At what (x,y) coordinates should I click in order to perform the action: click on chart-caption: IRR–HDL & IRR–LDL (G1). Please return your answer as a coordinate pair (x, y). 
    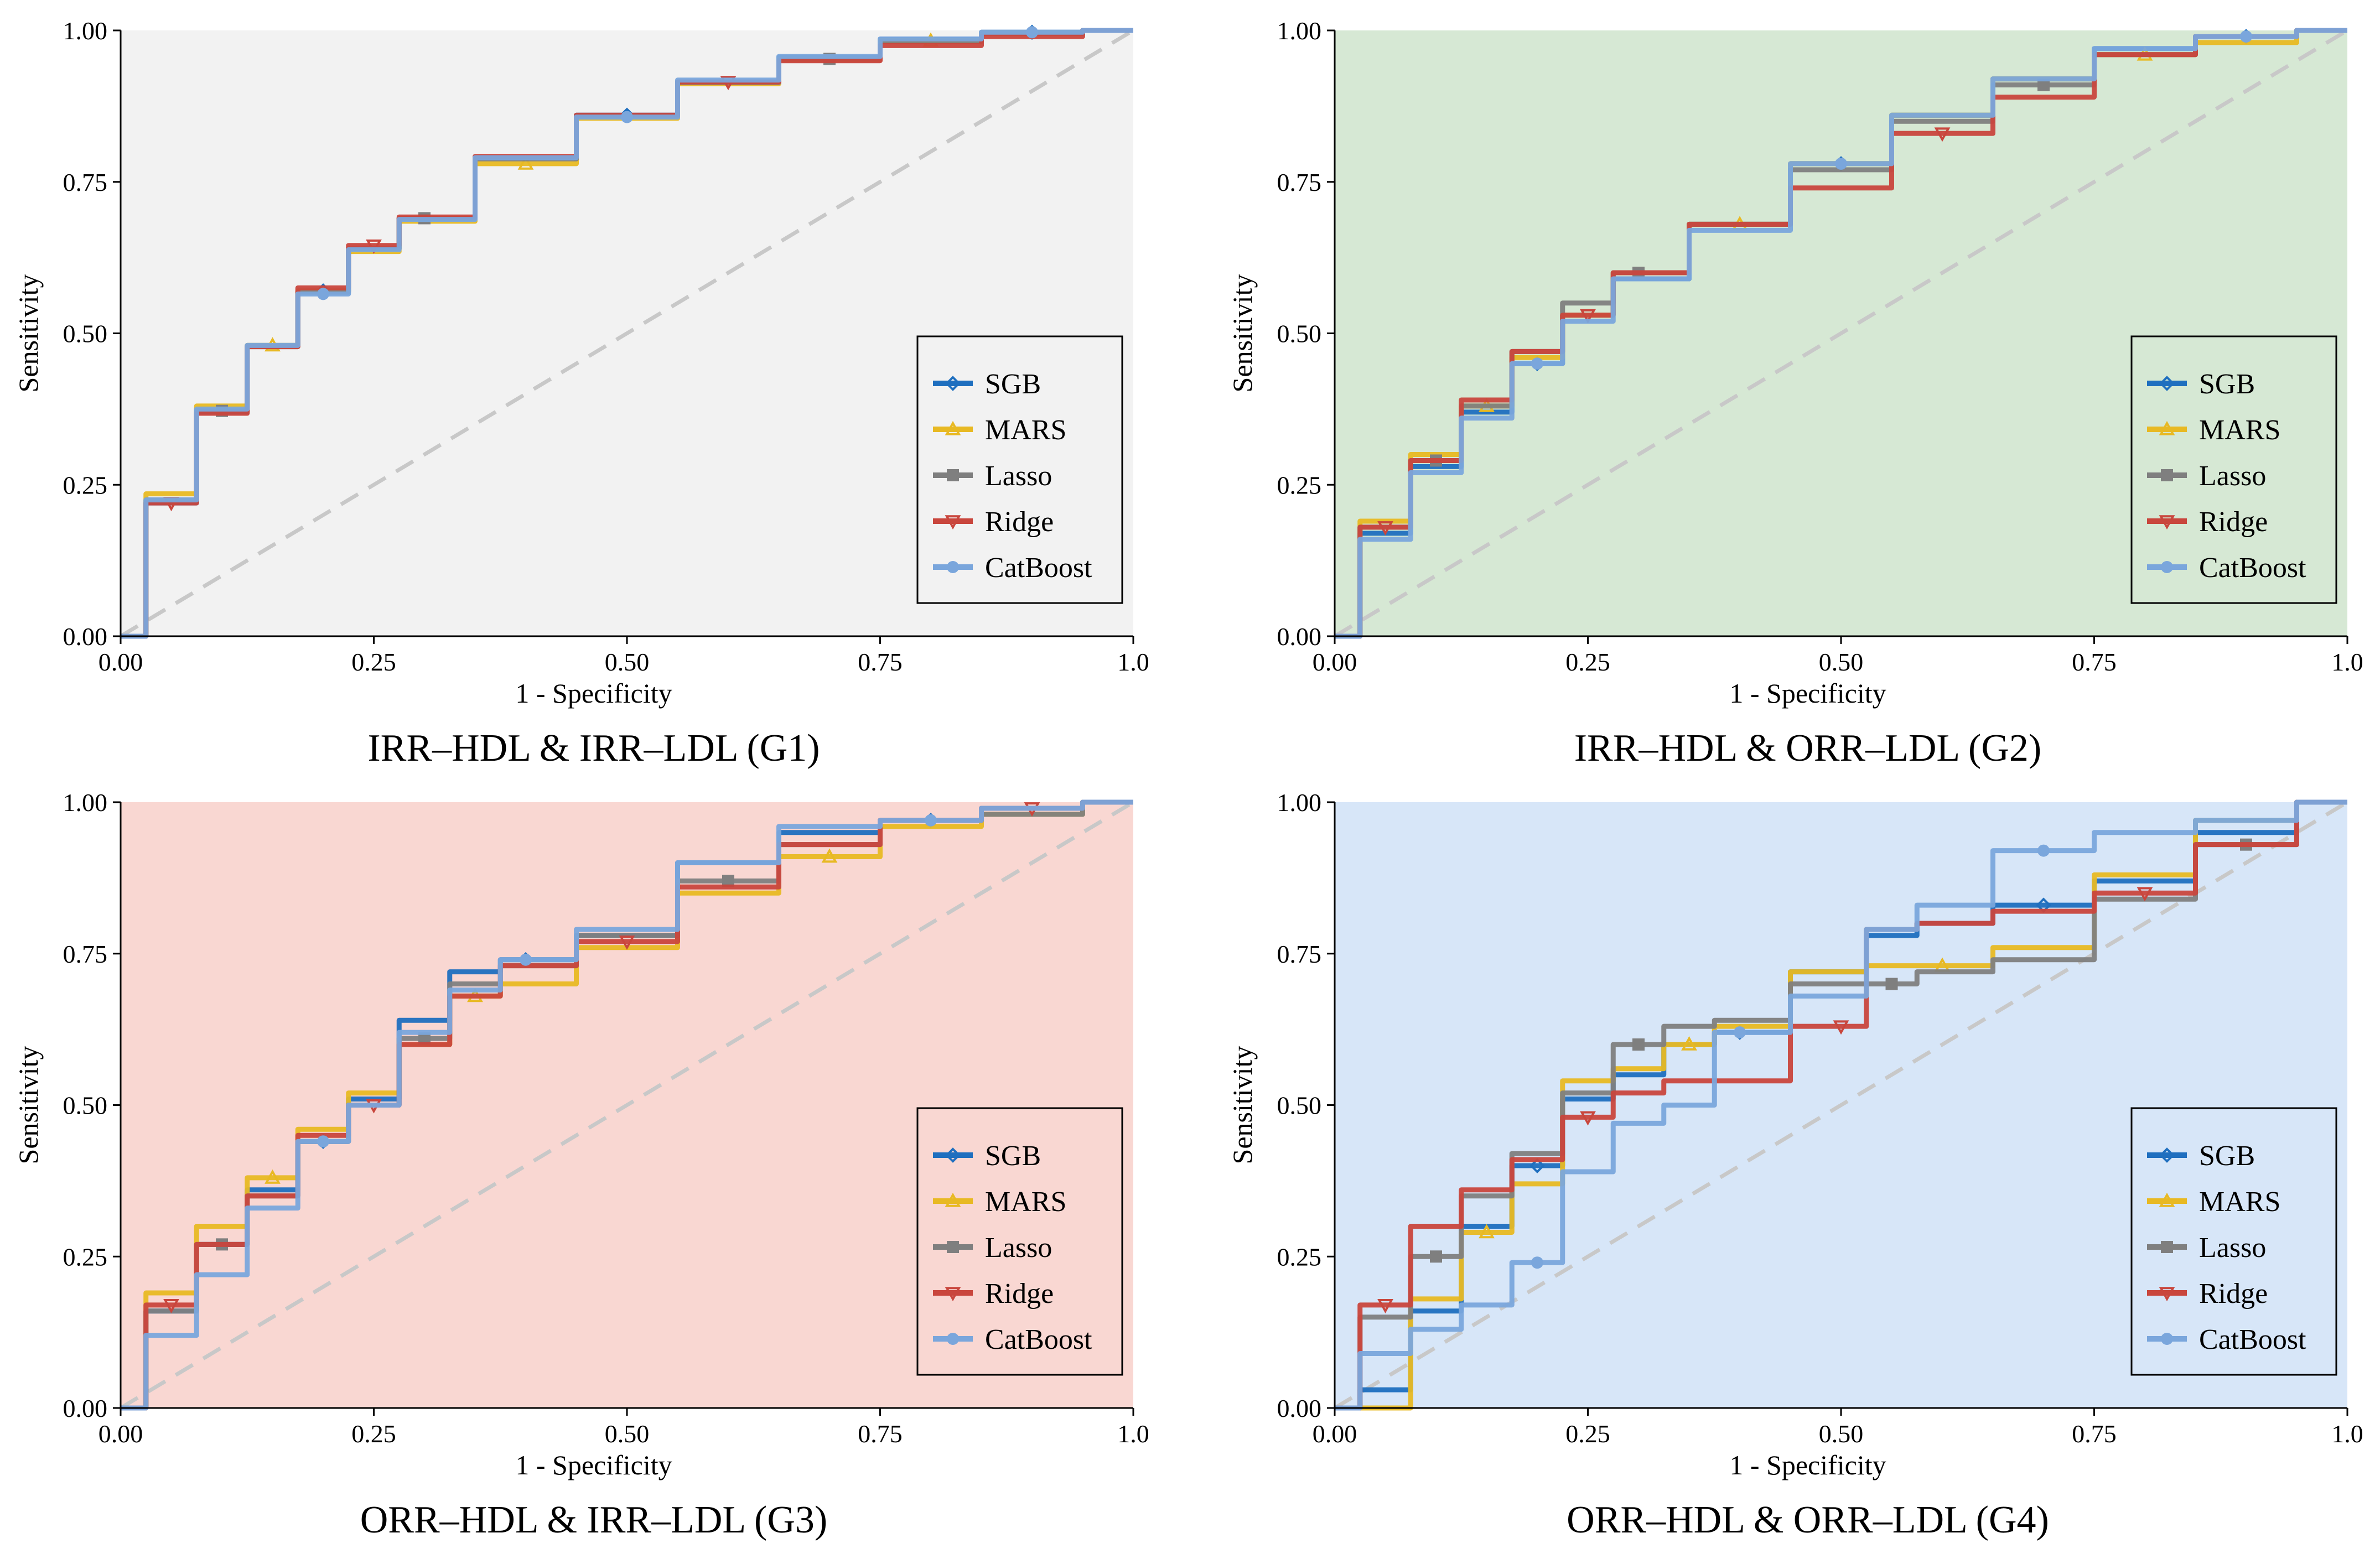
    Looking at the image, I should click on (594, 749).